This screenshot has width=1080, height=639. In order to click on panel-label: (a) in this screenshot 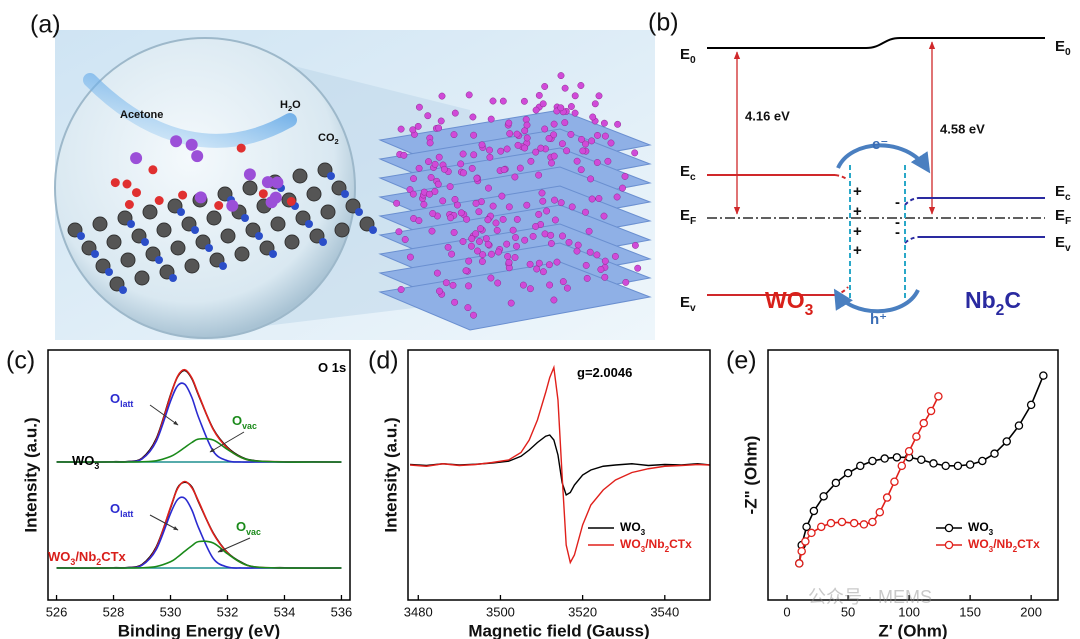, I will do `click(45, 25)`.